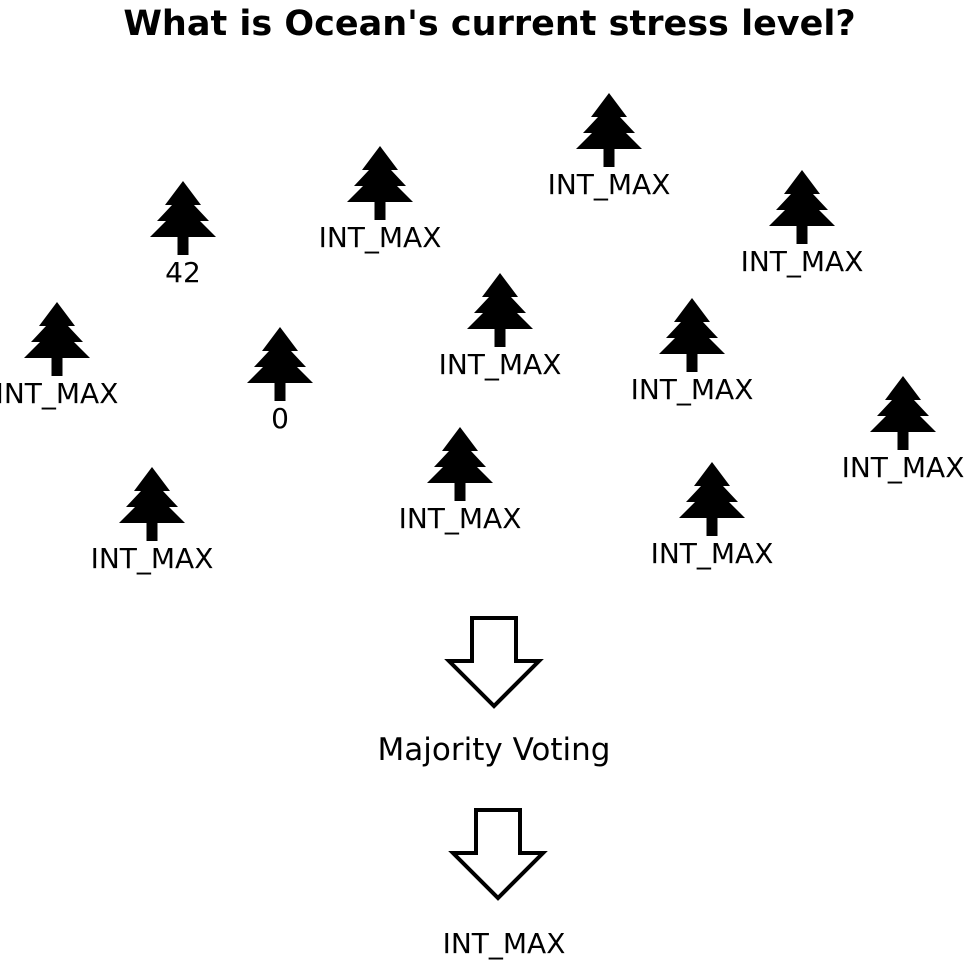  What do you see at coordinates (280, 418) in the screenshot?
I see `tree-prediction-label: 0` at bounding box center [280, 418].